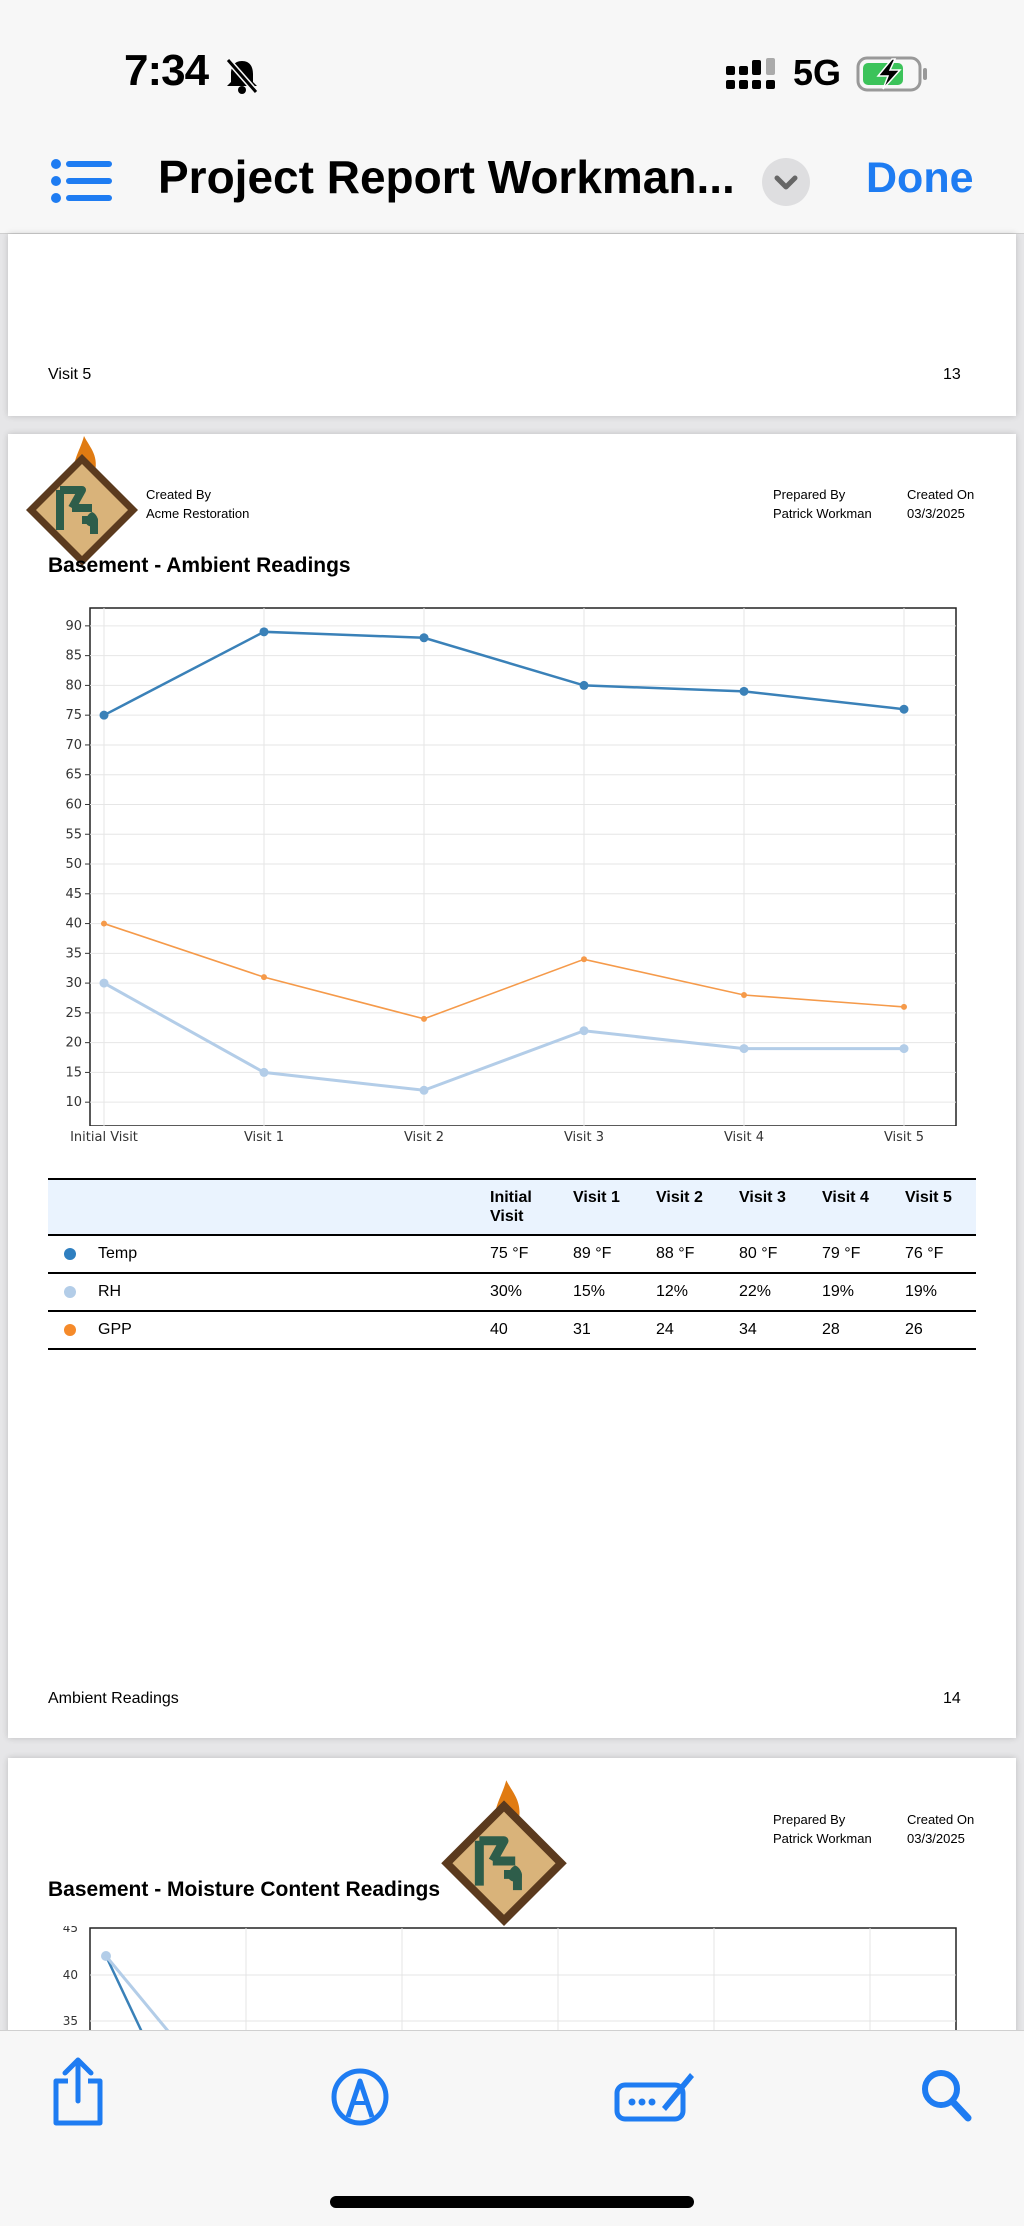 This screenshot has height=2226, width=1024. What do you see at coordinates (772, 1254) in the screenshot?
I see `table-cell: 80 °F` at bounding box center [772, 1254].